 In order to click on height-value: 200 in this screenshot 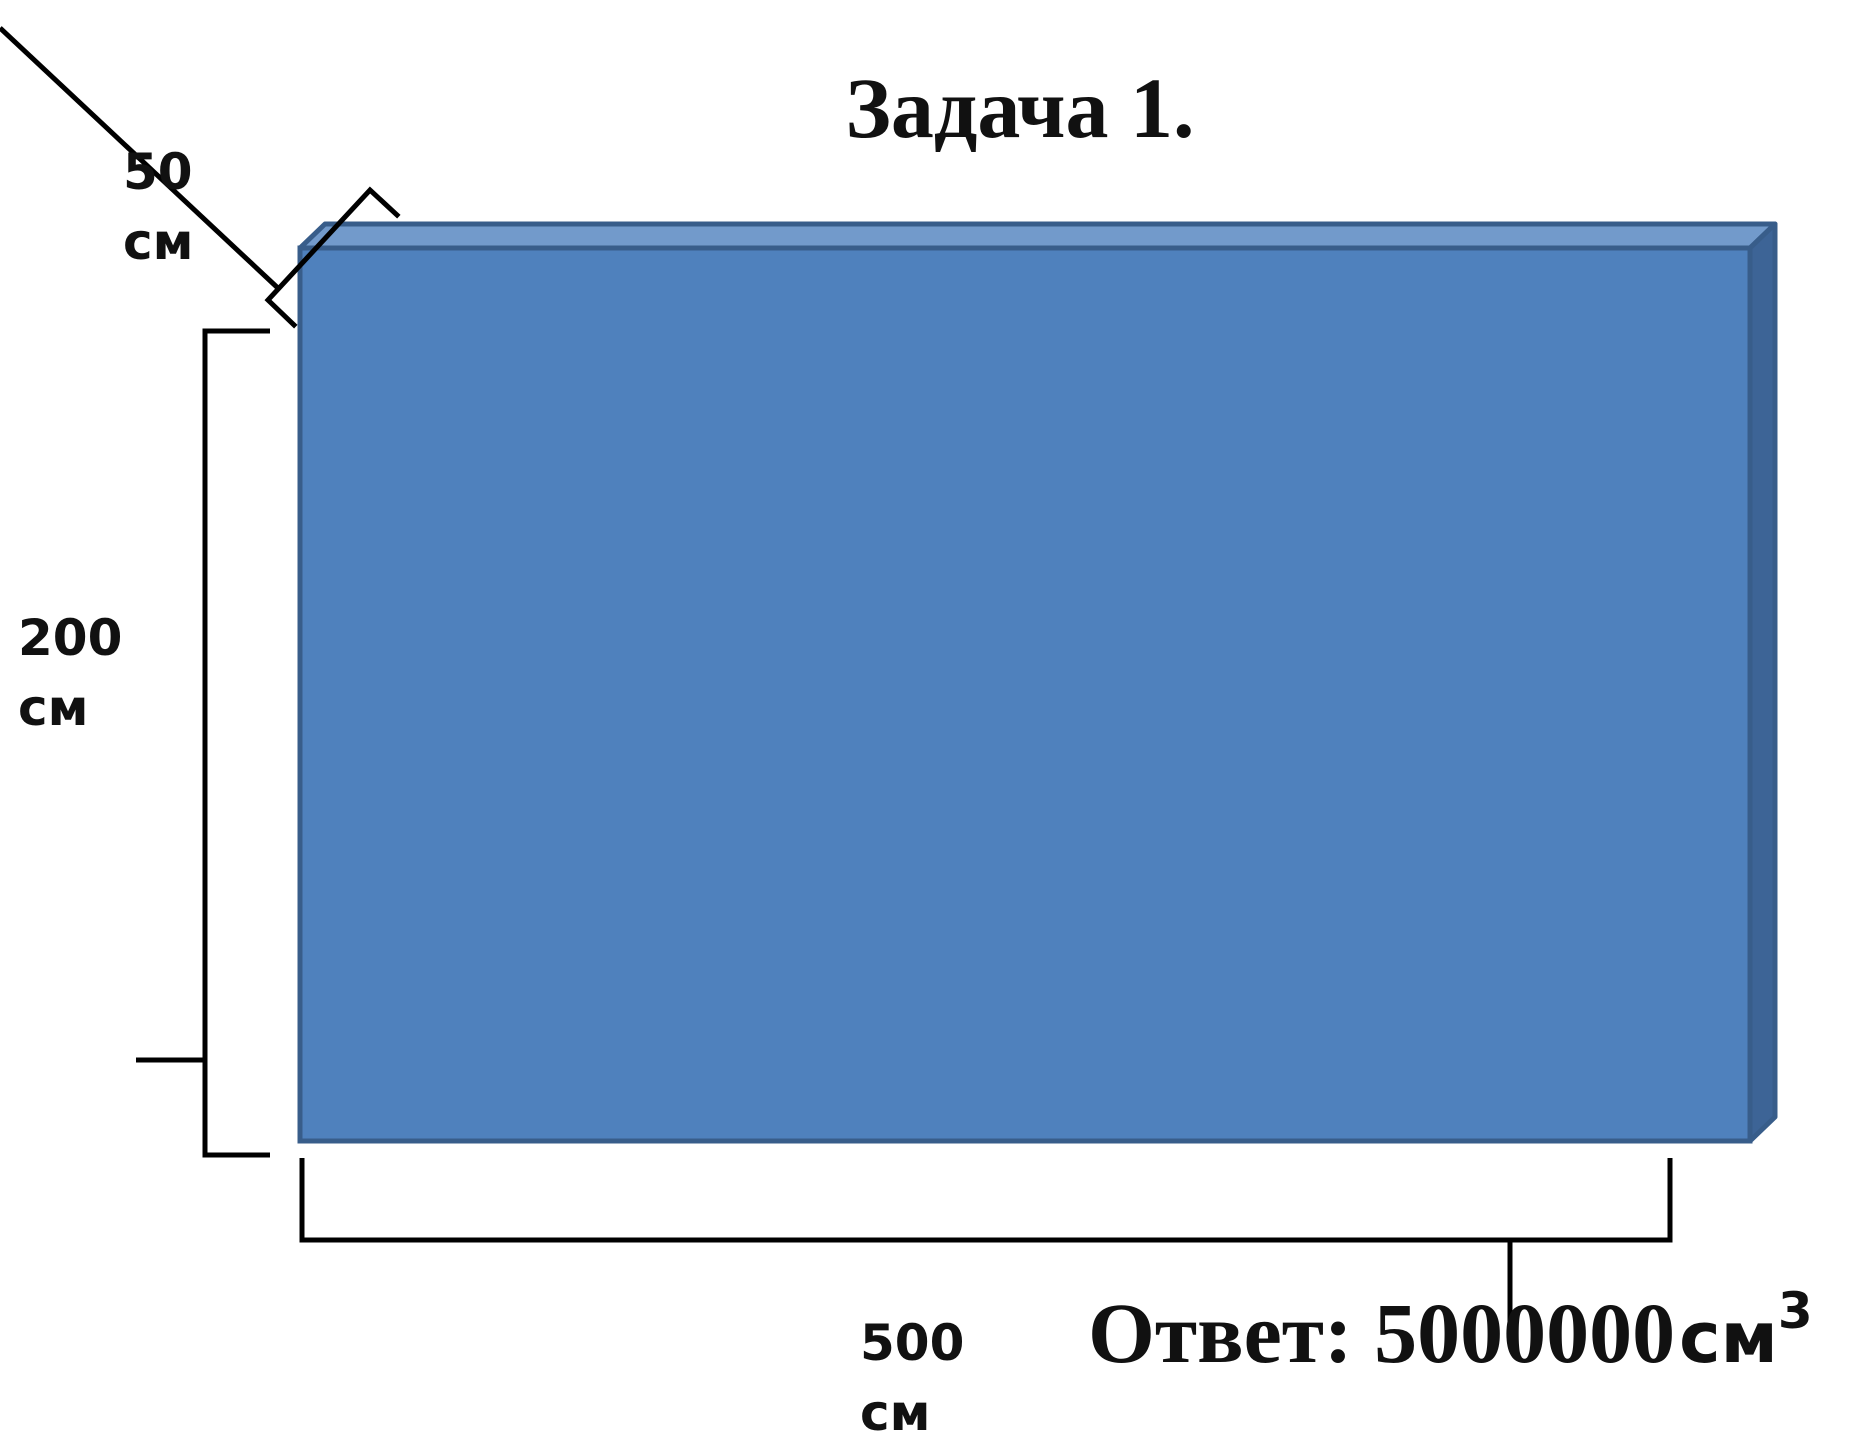, I will do `click(70, 638)`.